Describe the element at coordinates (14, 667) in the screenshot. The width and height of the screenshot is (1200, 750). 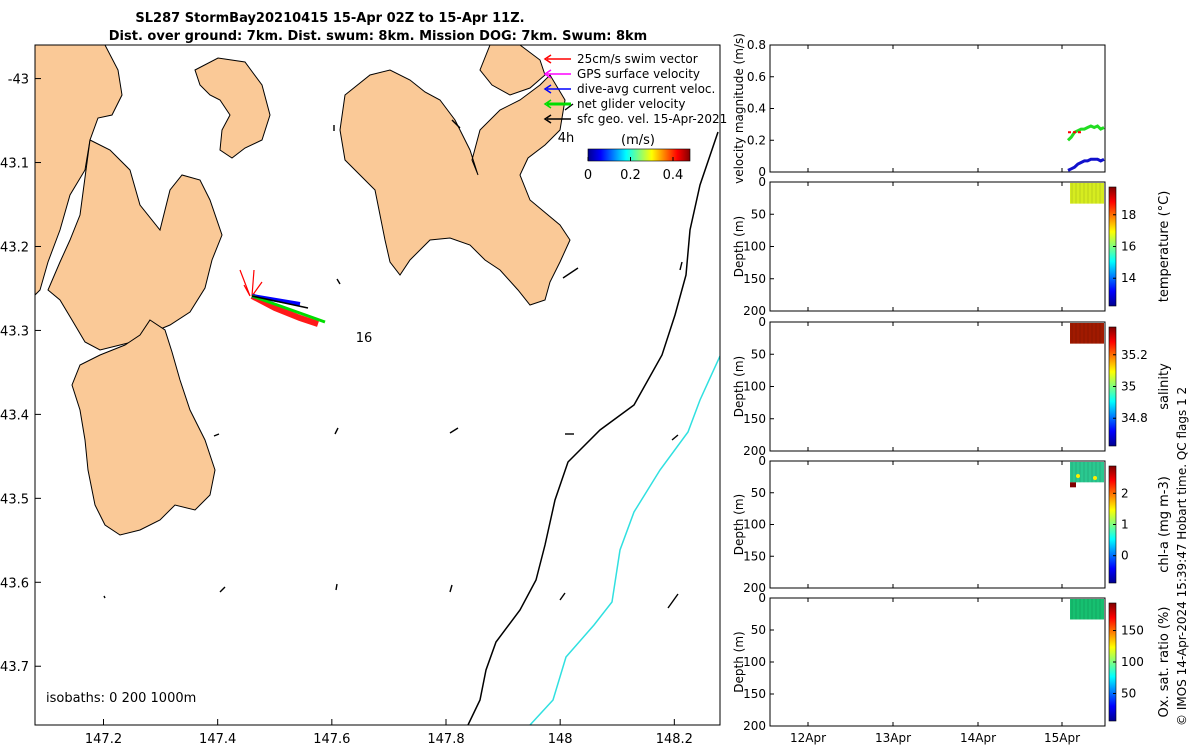
I see `map-ytick-label: 43.7` at that location.